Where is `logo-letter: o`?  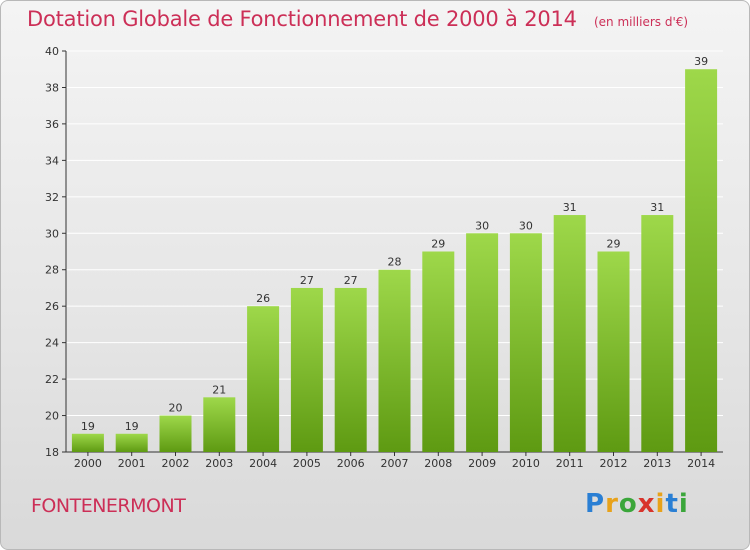 logo-letter: o is located at coordinates (628, 504).